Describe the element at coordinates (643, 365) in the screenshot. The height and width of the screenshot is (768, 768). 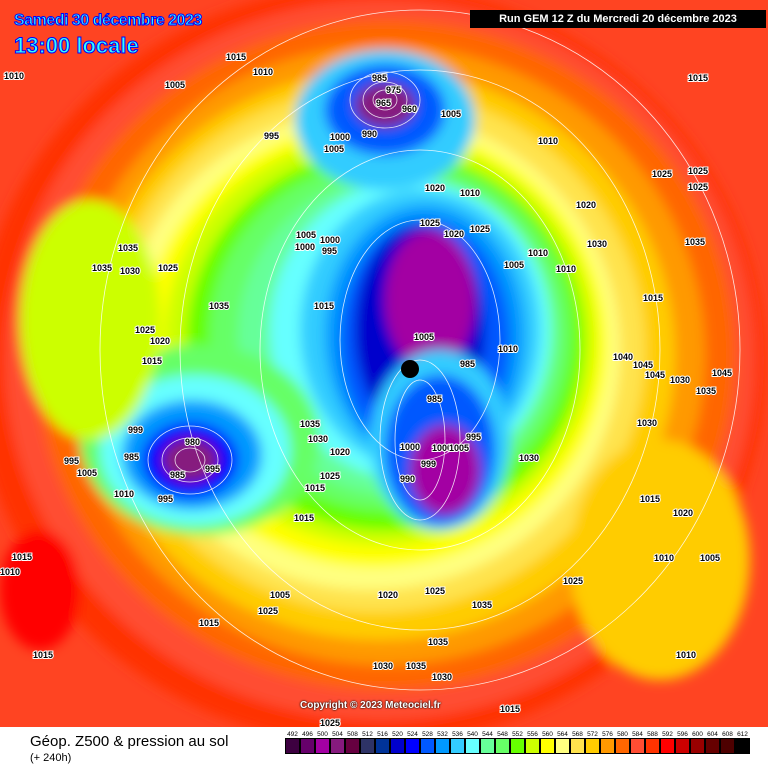
I see `pressure-label: 1045` at that location.